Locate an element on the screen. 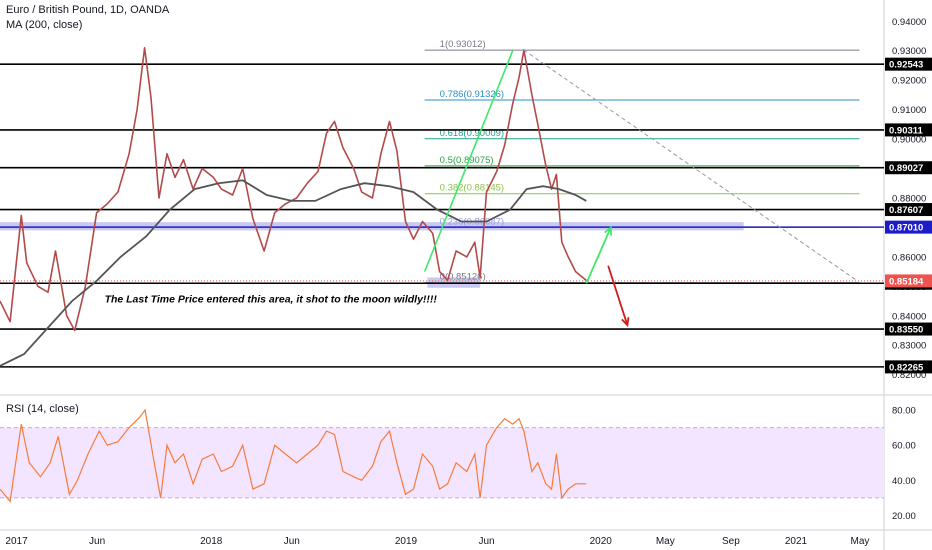 The width and height of the screenshot is (932, 550). time-axis-tick-label: 2020 is located at coordinates (601, 541).